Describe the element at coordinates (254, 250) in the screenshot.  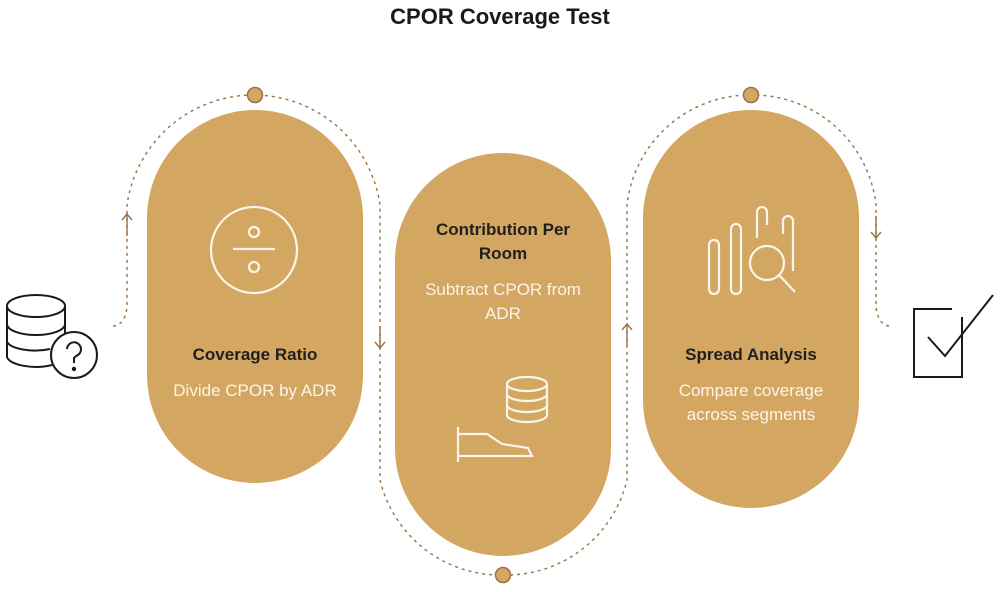
I see `division-icon` at that location.